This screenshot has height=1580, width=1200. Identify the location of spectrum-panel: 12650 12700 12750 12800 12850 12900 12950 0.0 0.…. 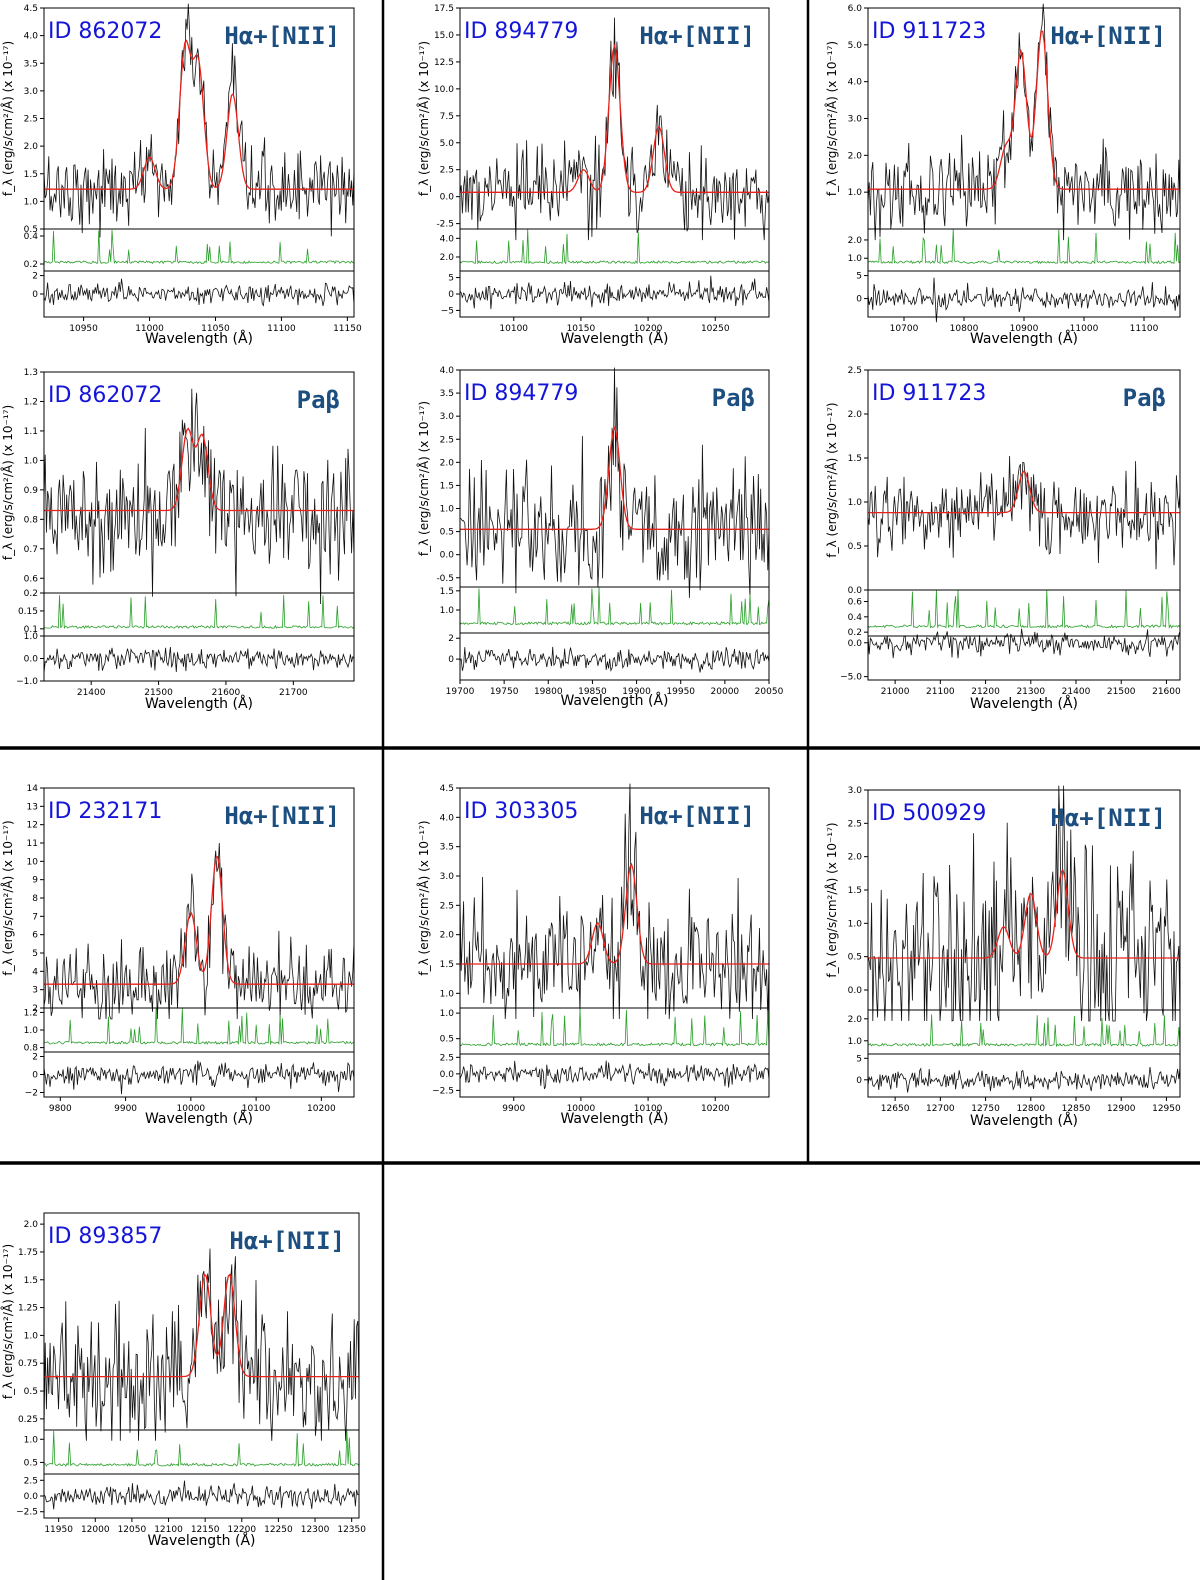
(1002, 957).